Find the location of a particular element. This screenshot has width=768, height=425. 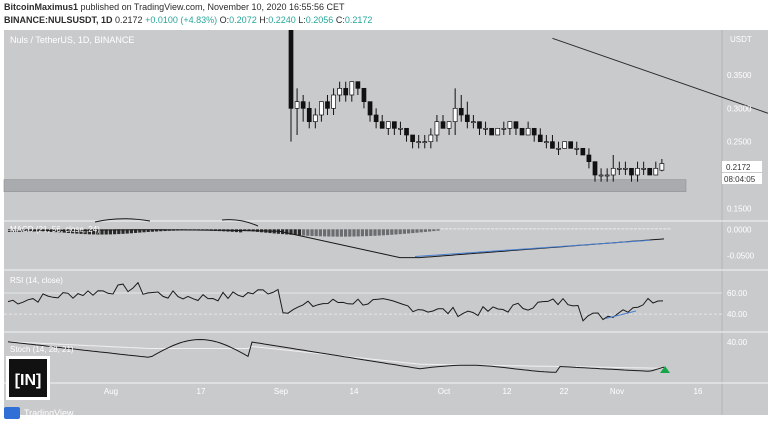

support-zone is located at coordinates (345, 185).